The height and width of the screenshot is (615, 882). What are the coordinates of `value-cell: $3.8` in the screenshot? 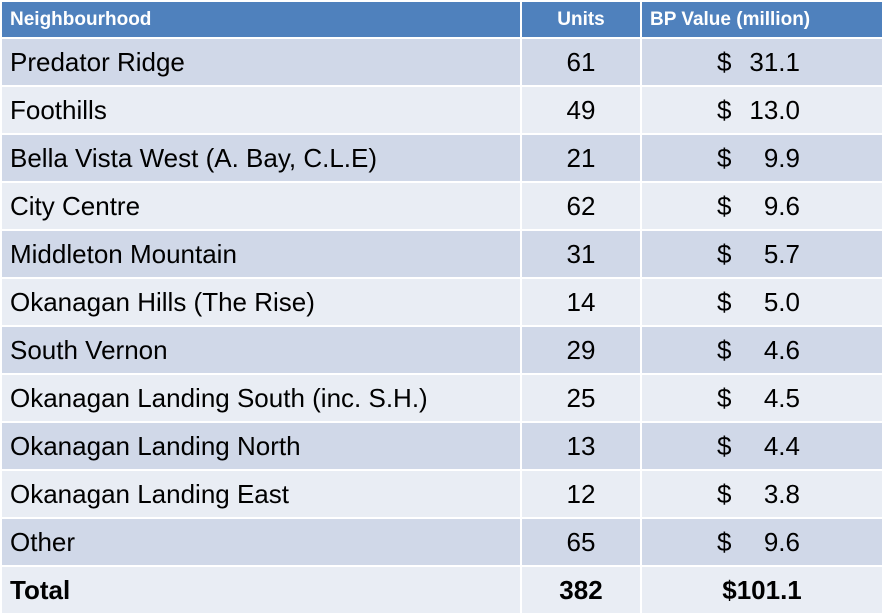 It's located at (761, 494).